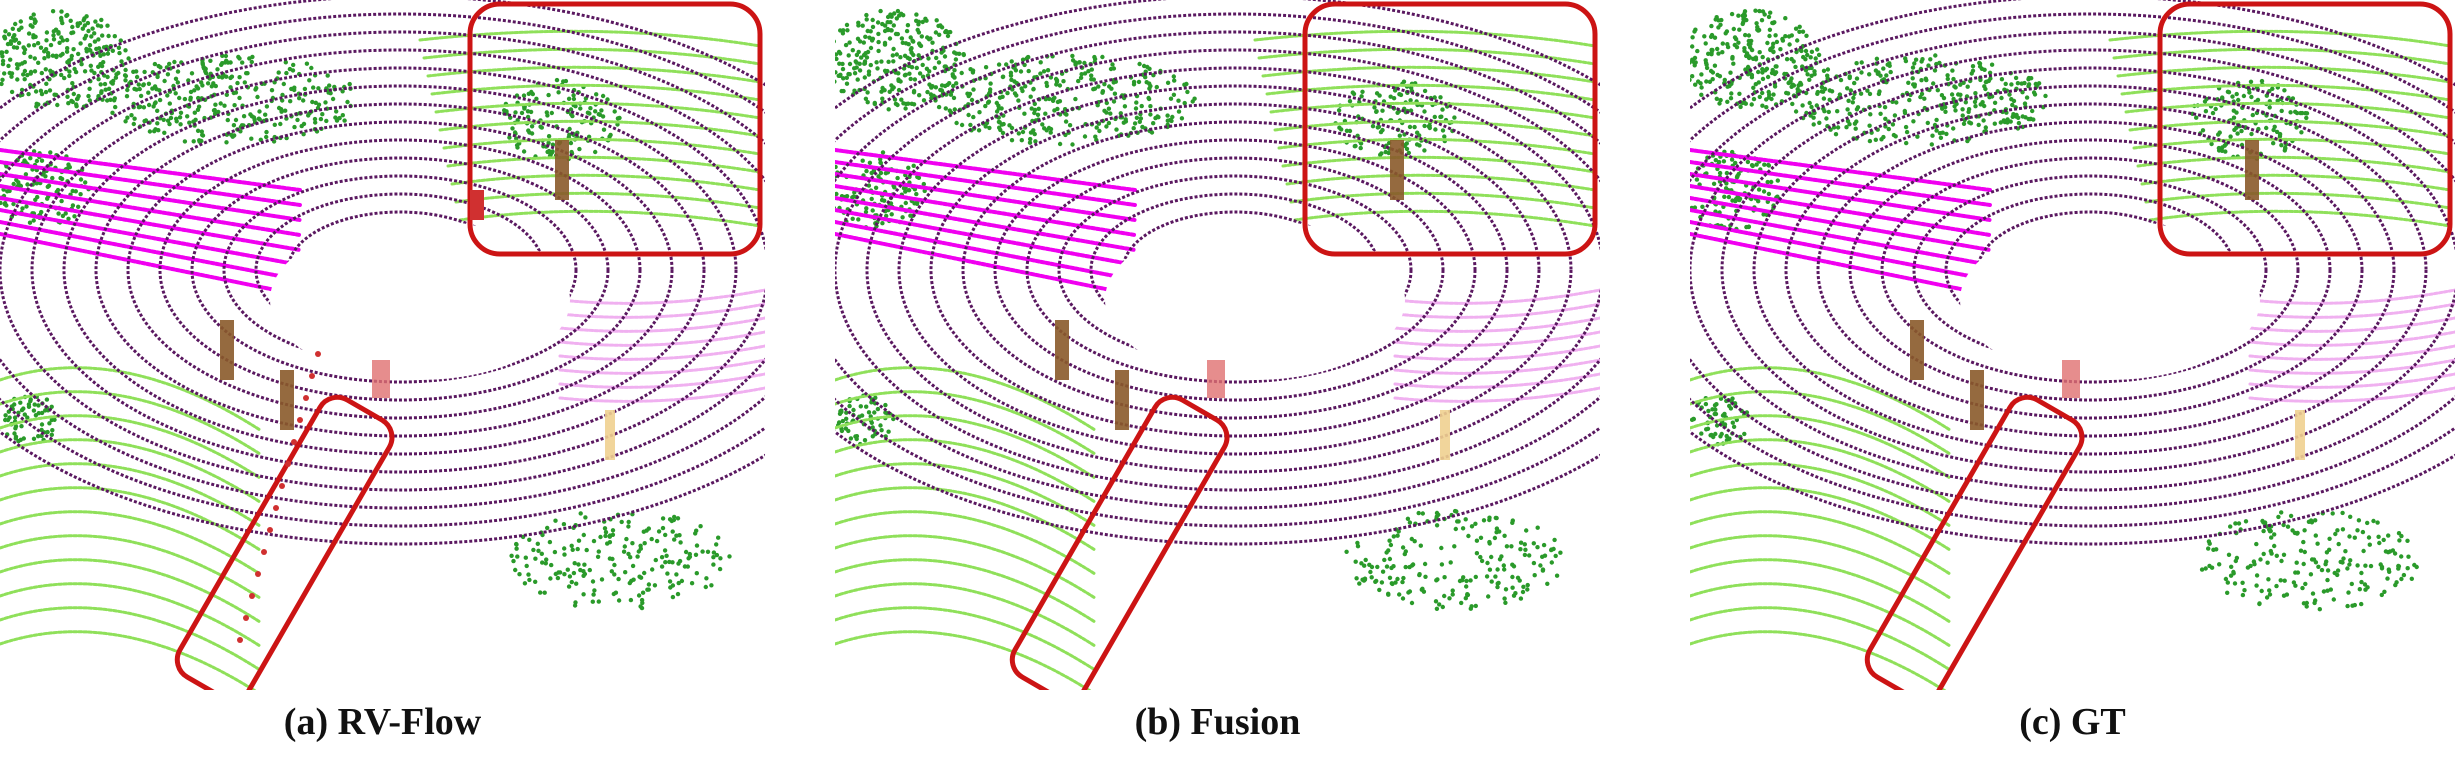  I want to click on caption-gt: (c) GT, so click(2072, 722).